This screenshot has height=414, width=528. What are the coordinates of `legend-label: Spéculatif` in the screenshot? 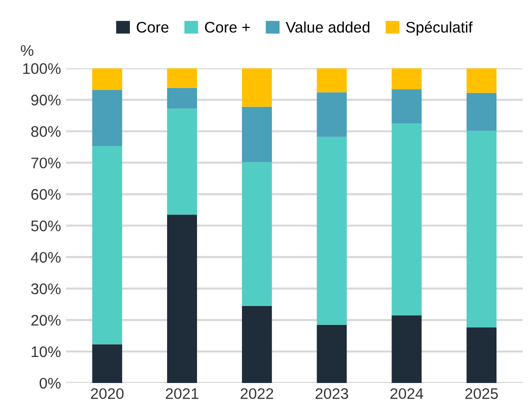 It's located at (439, 28).